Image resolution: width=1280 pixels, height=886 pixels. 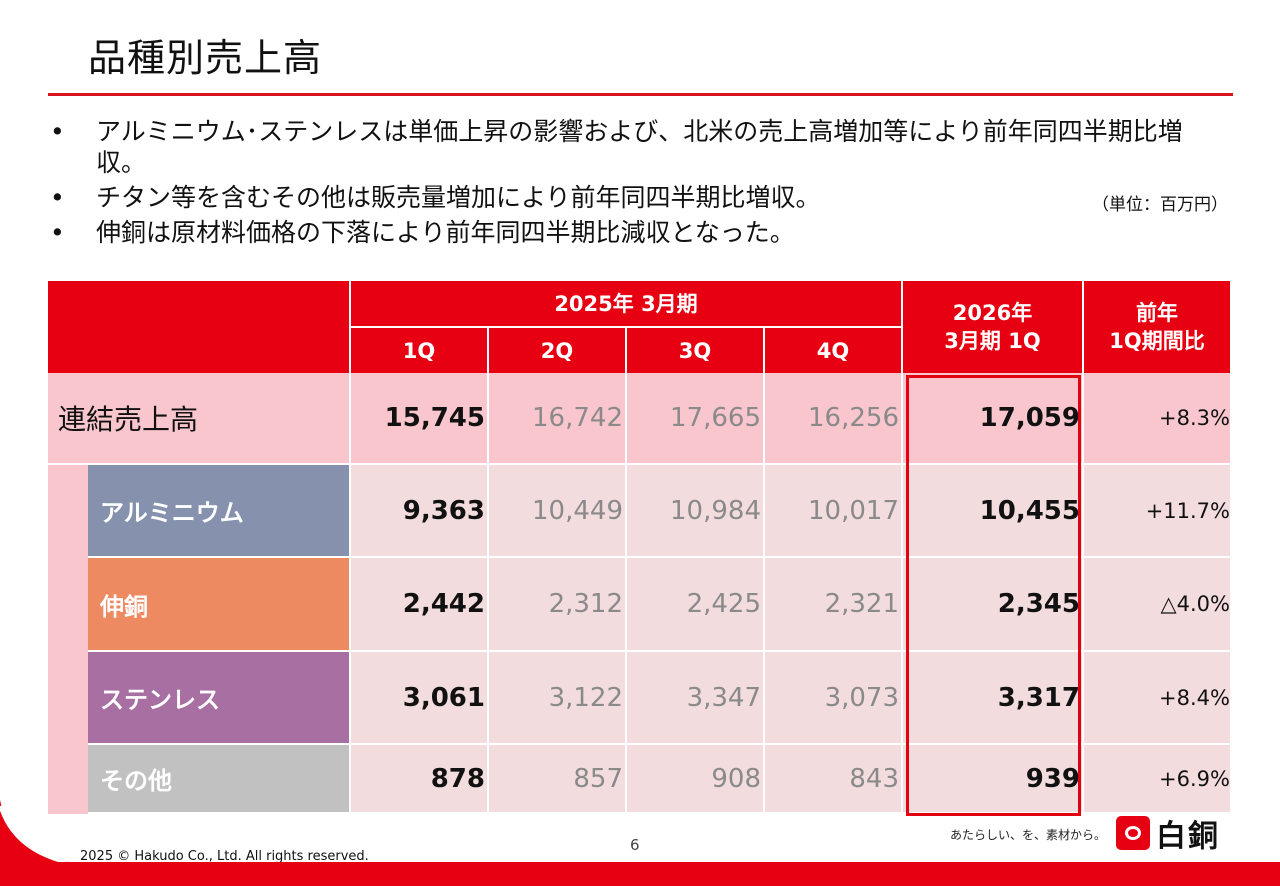 I want to click on header-group-2025: 2025年 3月期, so click(x=626, y=303).